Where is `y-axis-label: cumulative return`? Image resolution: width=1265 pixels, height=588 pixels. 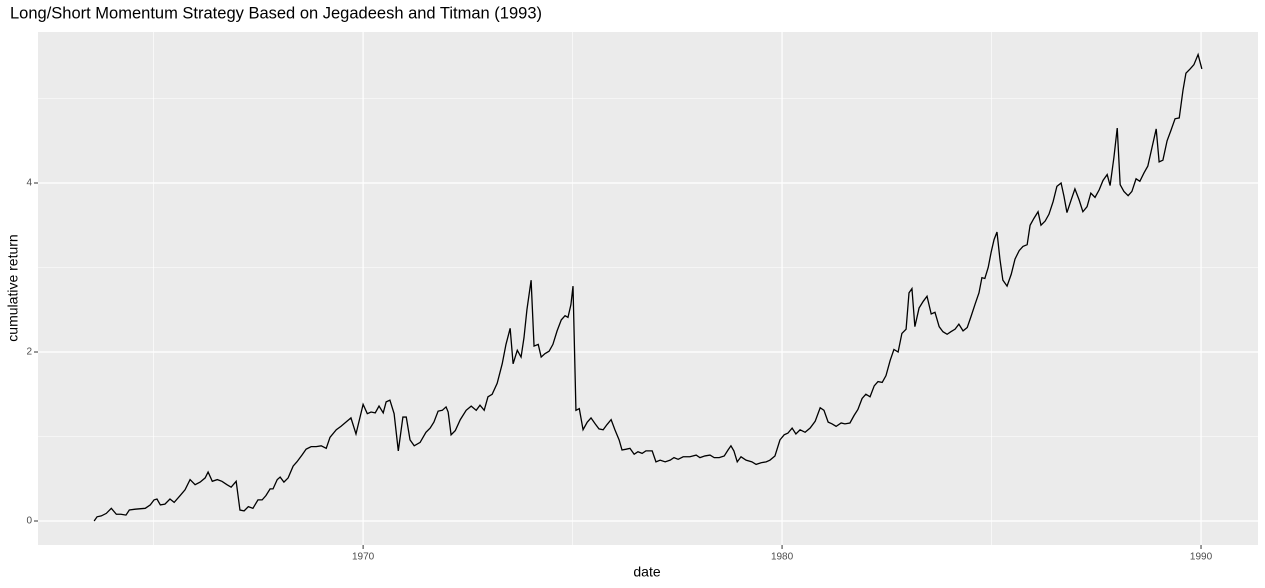 y-axis-label: cumulative return is located at coordinates (13, 287).